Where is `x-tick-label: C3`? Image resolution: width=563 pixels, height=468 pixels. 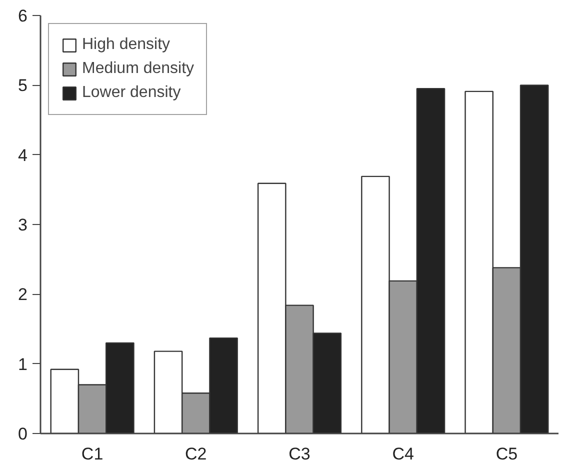
x-tick-label: C3 is located at coordinates (299, 454).